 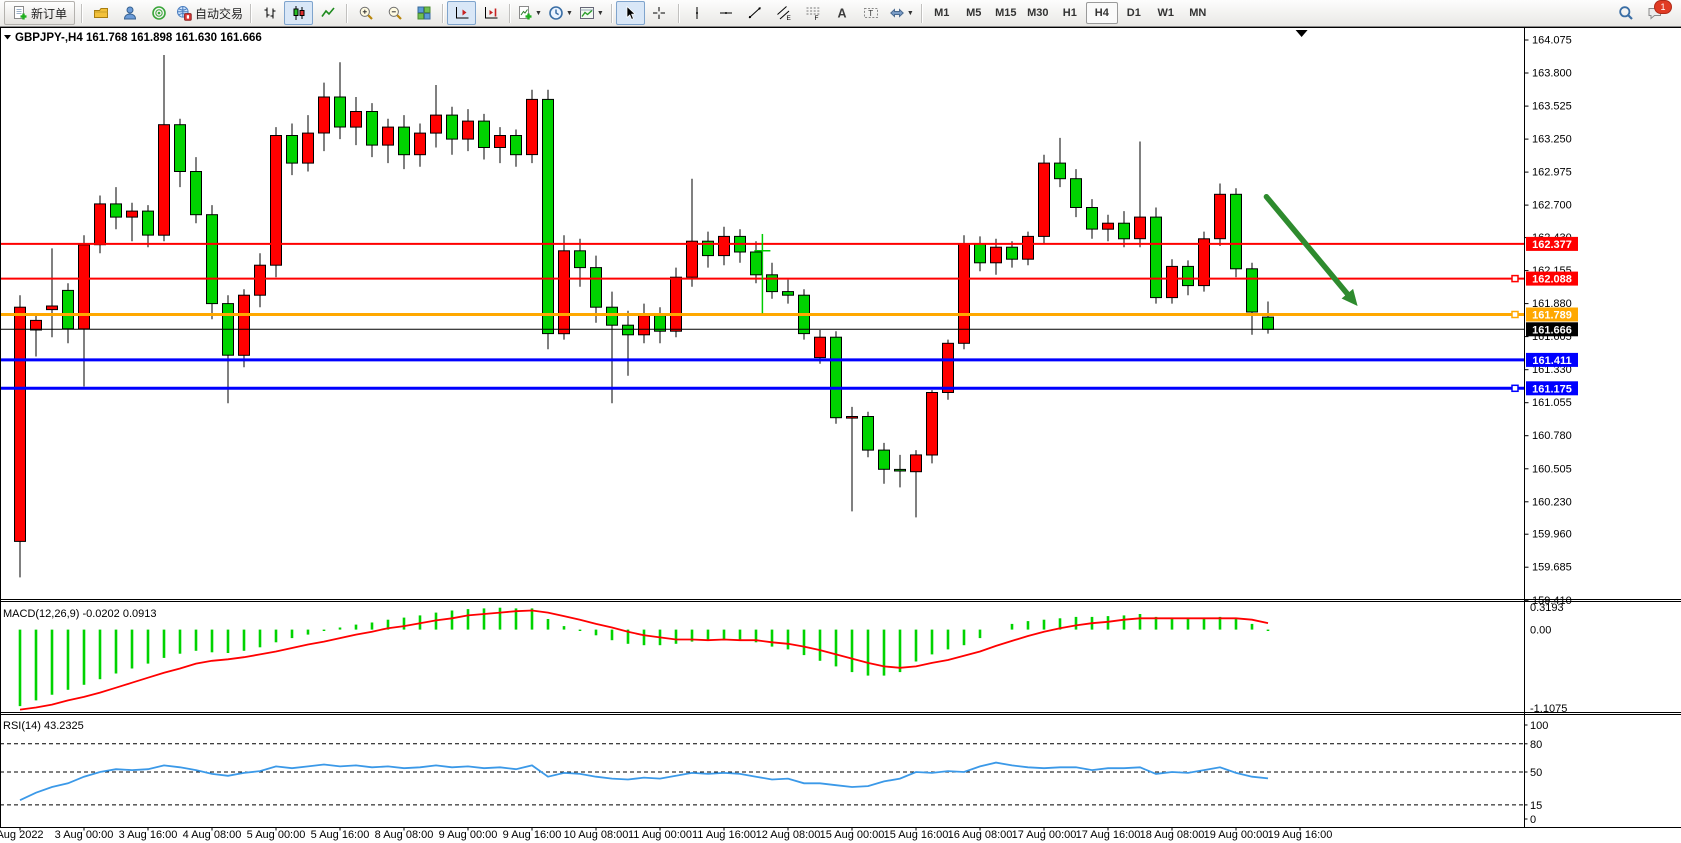 I want to click on crosshair-button, so click(x=659, y=13).